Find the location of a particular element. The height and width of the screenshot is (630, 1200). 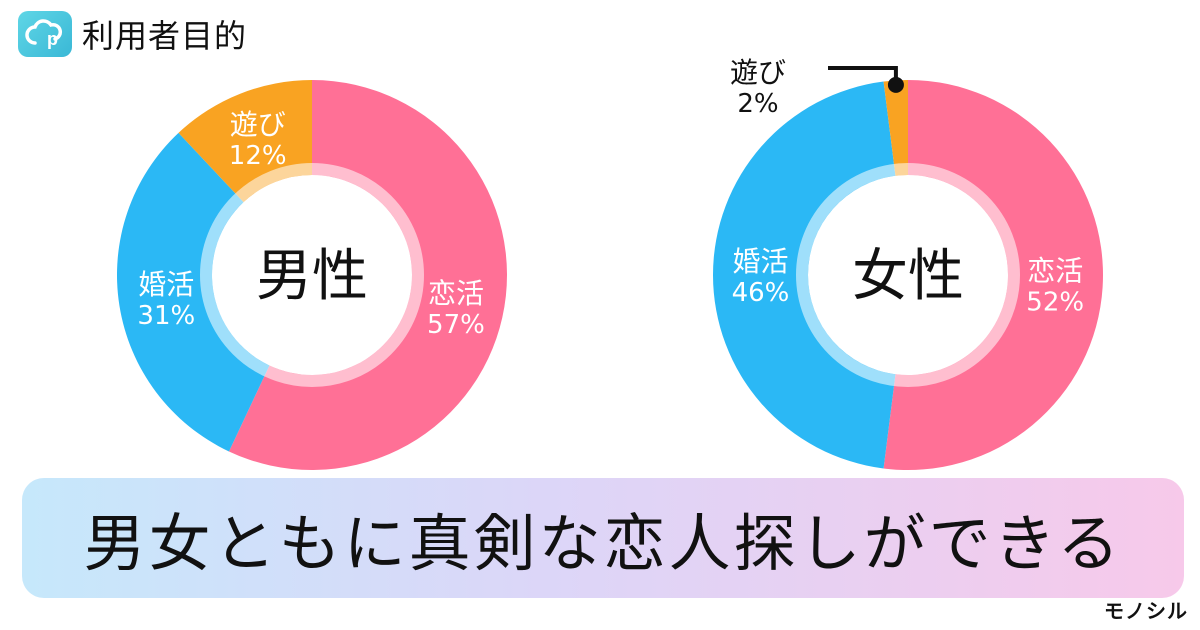

slice-value: 2% is located at coordinates (757, 104).